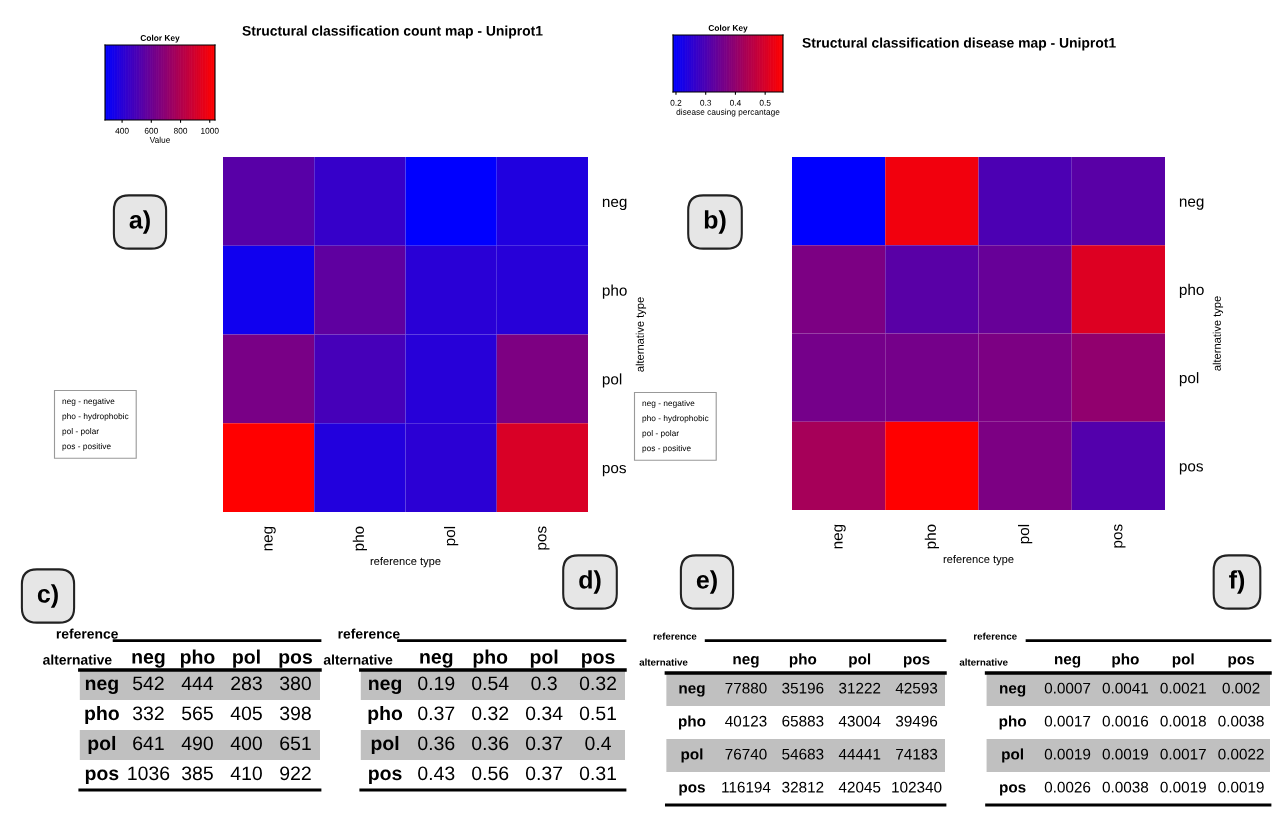  I want to click on data-label: 410, so click(246, 773).